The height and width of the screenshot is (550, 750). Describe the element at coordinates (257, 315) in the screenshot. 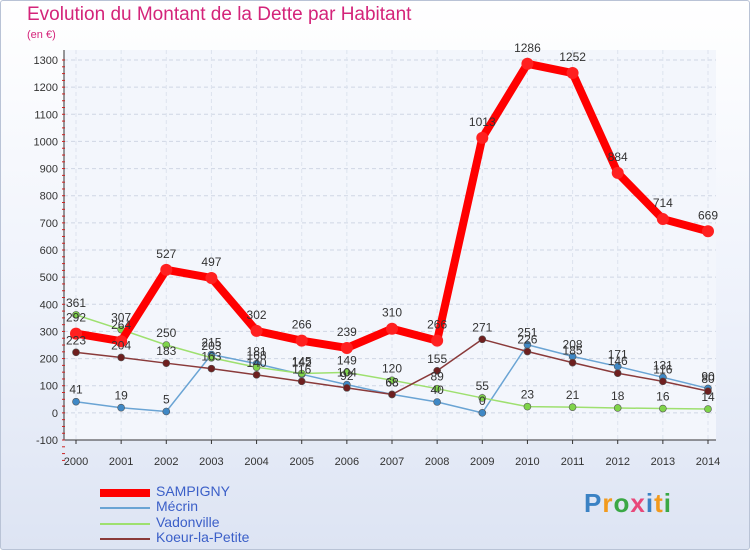

I see `data-label: 302` at that location.